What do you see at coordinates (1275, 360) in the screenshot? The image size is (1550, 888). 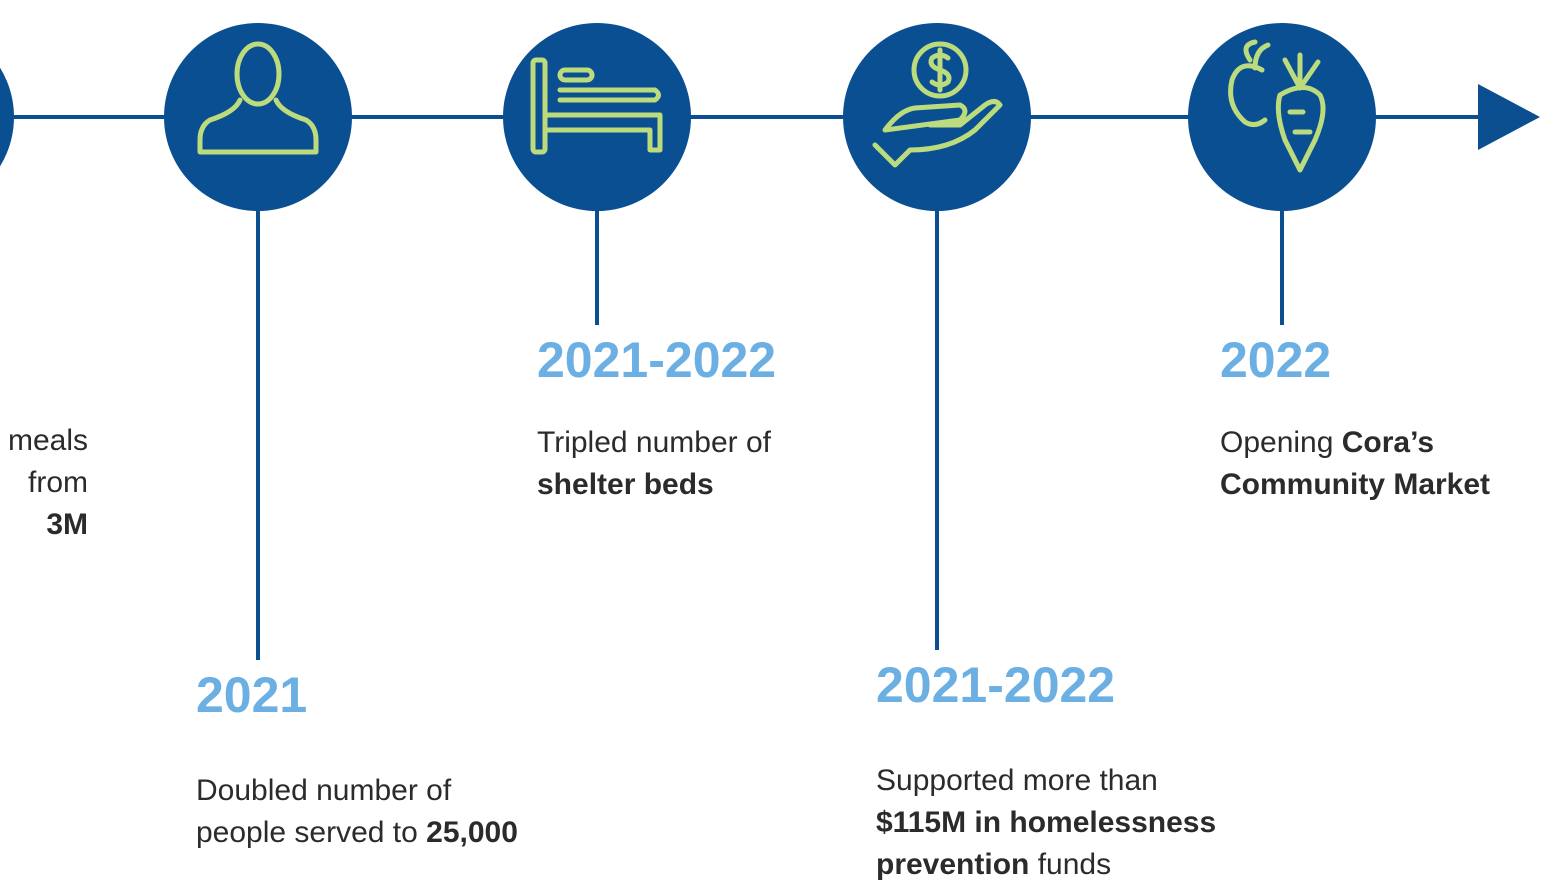 I see `year: 2022` at bounding box center [1275, 360].